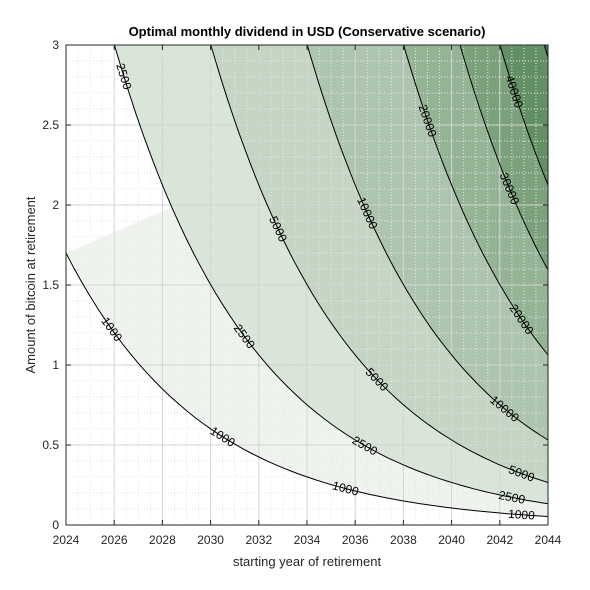 Image resolution: width=590 pixels, height=590 pixels. I want to click on x-tick-label: 2044, so click(548, 540).